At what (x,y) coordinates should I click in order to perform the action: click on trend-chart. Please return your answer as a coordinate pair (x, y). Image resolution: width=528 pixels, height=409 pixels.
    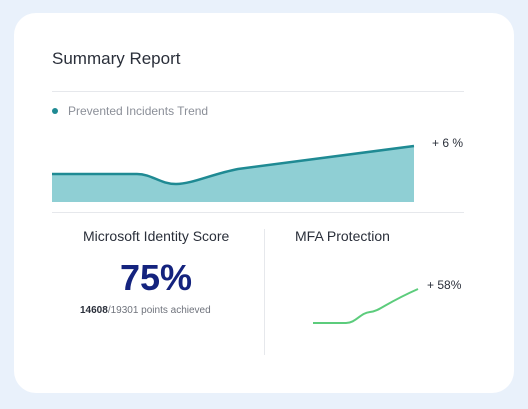
    Looking at the image, I should click on (233, 173).